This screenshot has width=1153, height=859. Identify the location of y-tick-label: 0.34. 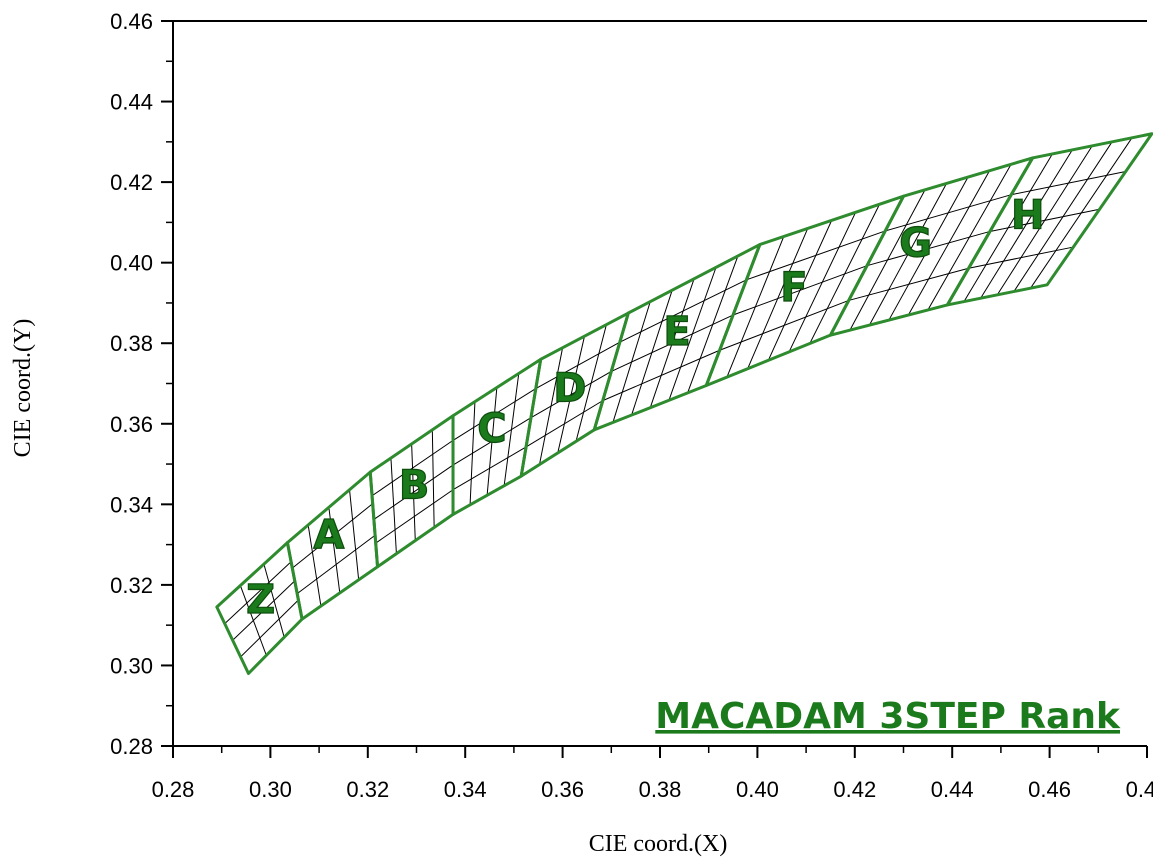
(131, 504).